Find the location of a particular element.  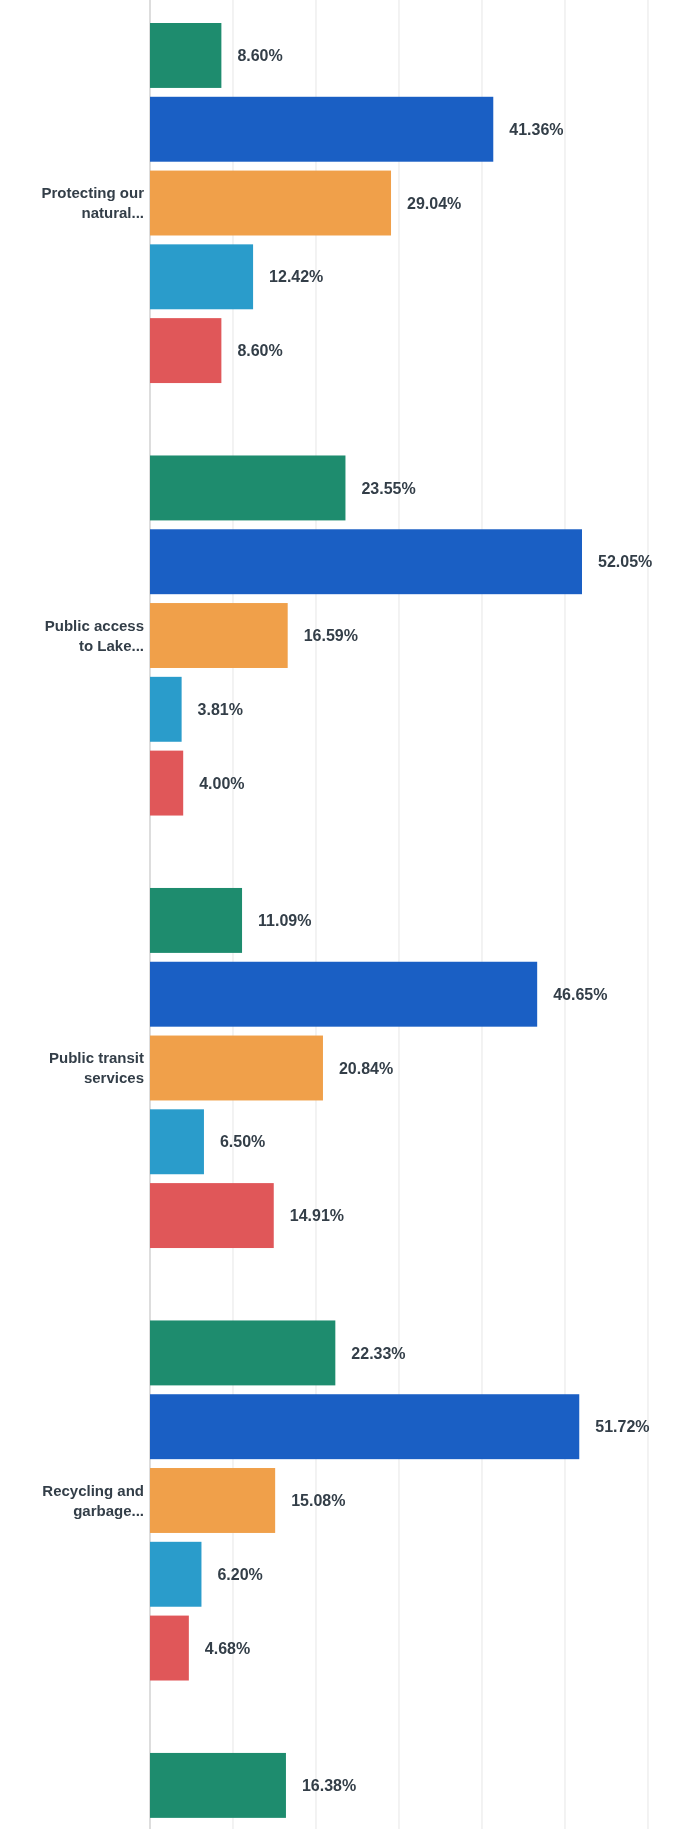

data-label: 16.38% is located at coordinates (329, 1785).